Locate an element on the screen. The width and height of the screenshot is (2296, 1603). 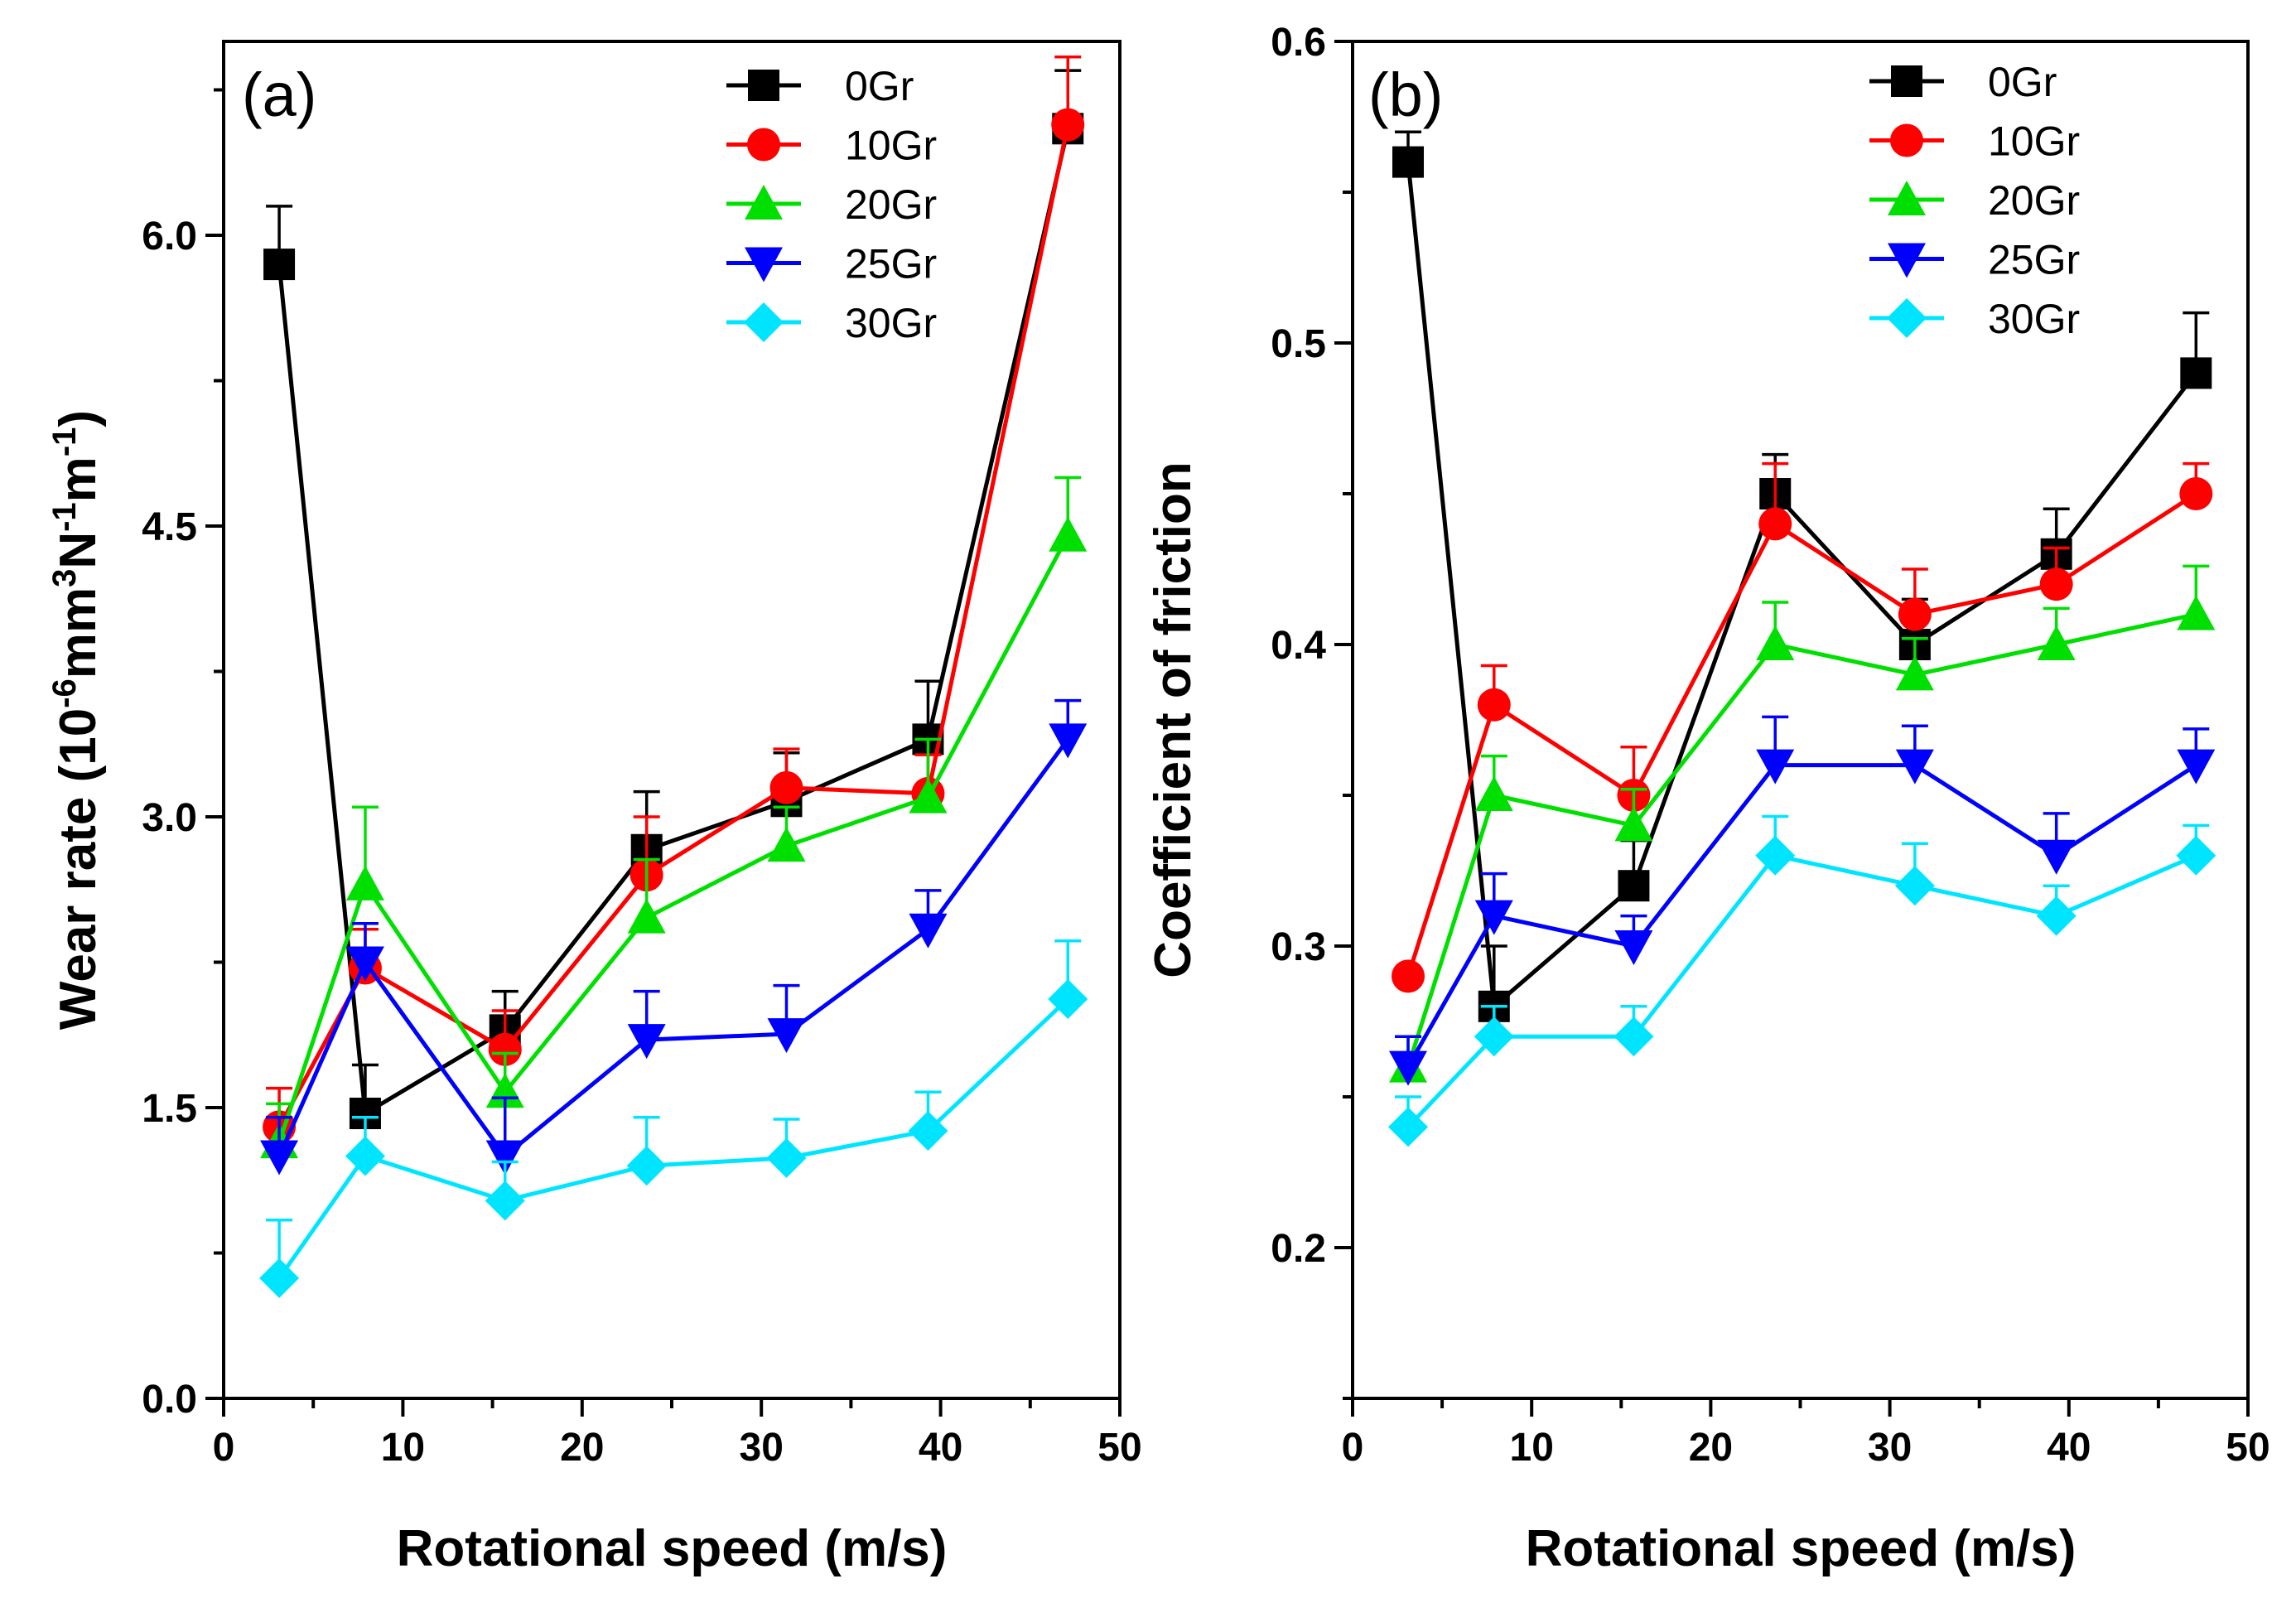
y-tick-label: 0.3 is located at coordinates (1298, 947).